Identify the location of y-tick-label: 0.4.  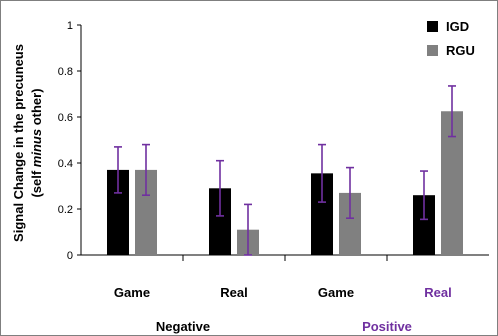
(65, 164).